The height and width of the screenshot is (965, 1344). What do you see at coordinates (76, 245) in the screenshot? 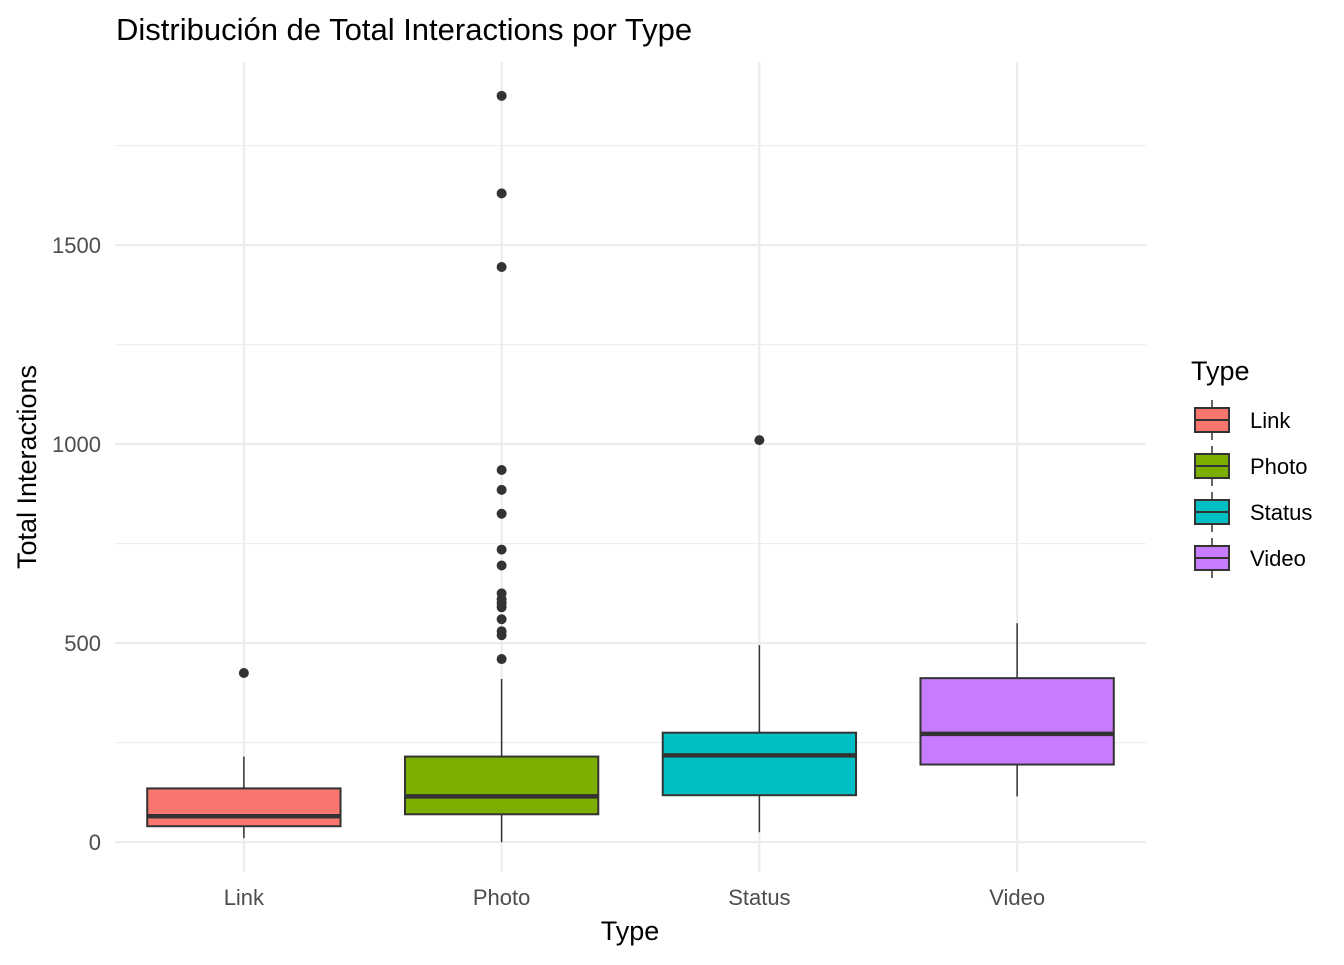
I see `y-tick-label: 1500` at bounding box center [76, 245].